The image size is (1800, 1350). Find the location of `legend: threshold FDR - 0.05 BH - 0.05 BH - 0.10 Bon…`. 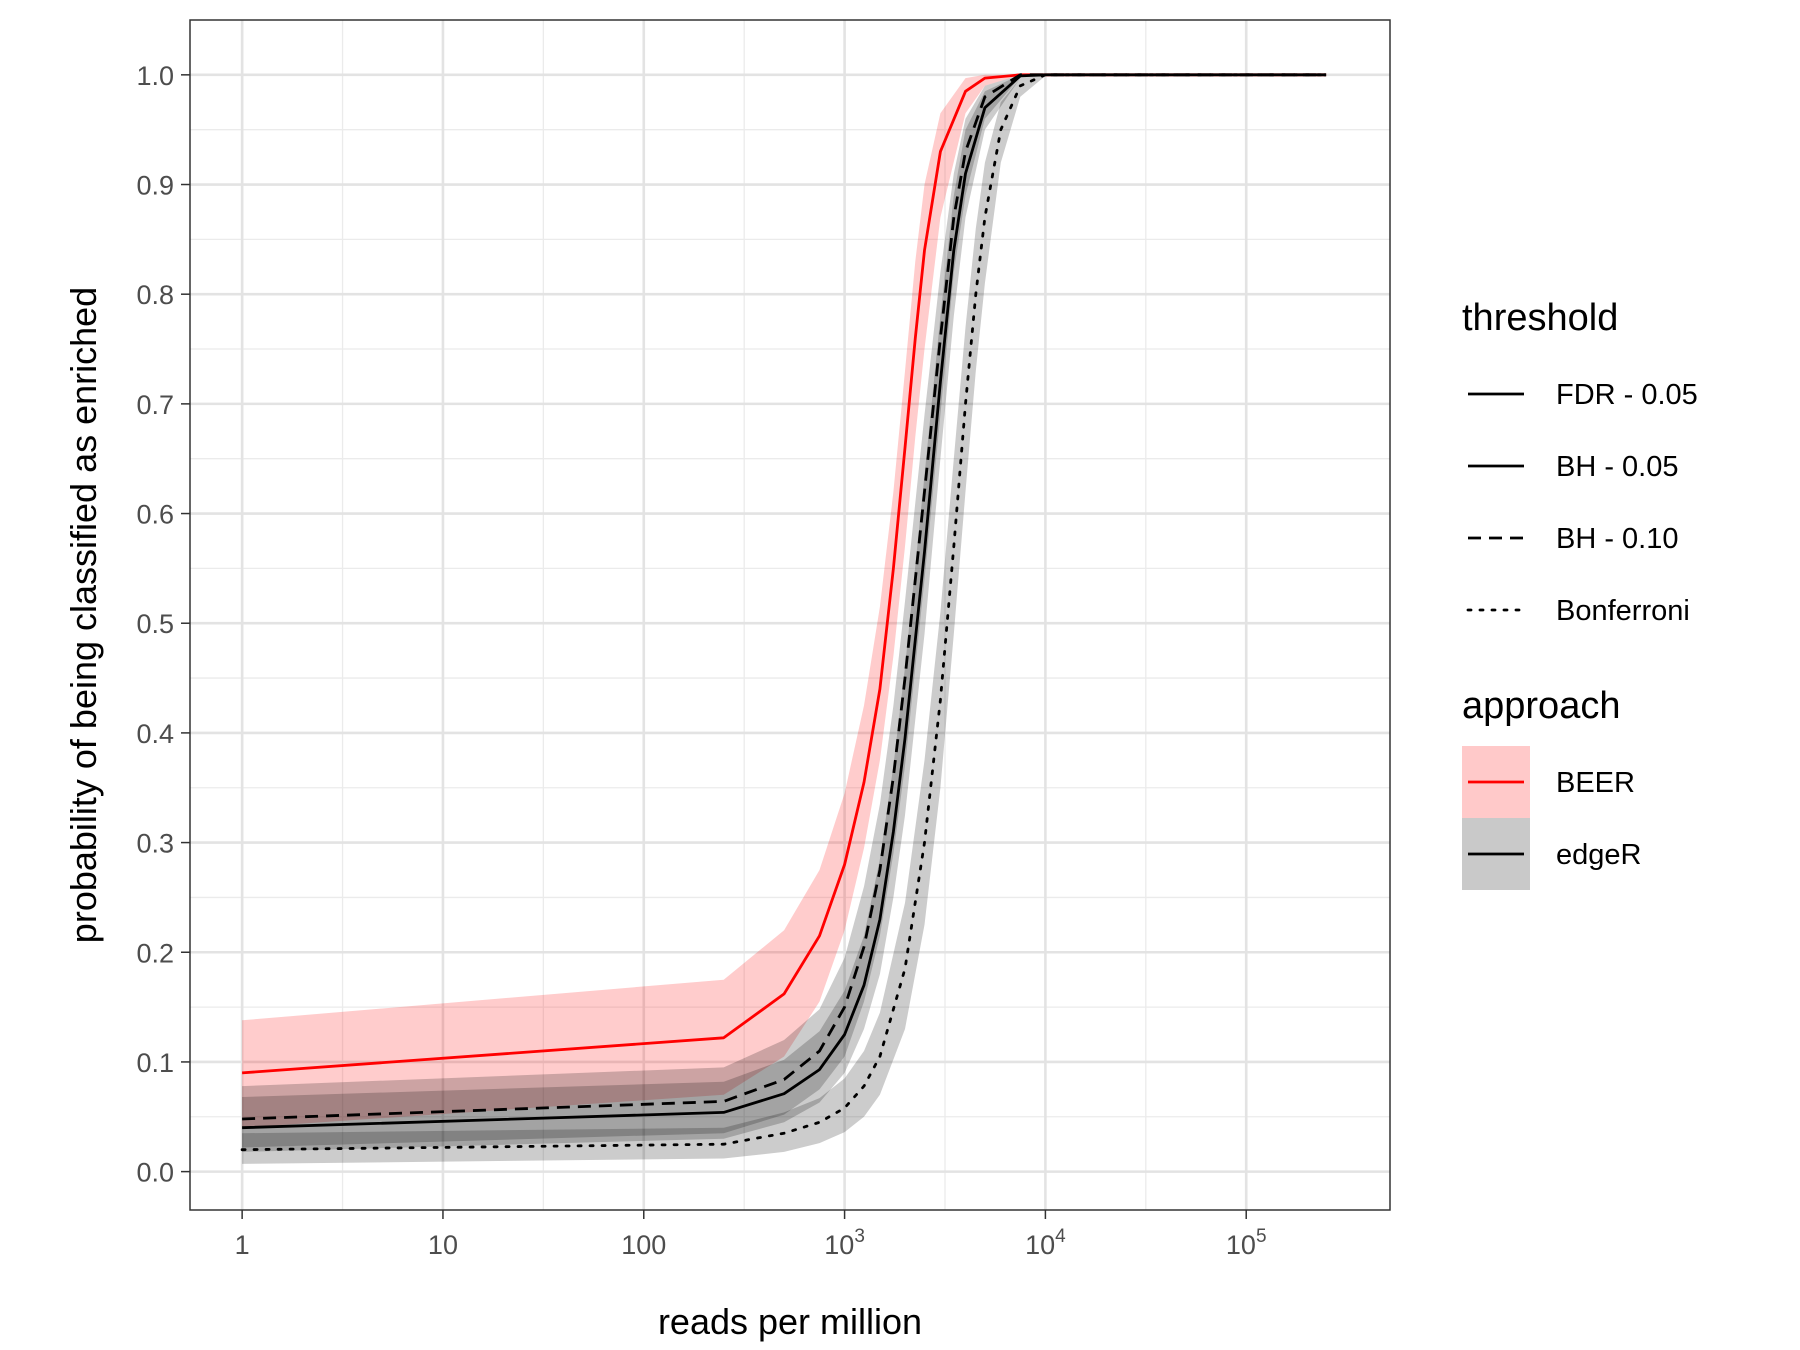

legend: threshold FDR - 0.05 BH - 0.05 BH - 0.10 Bon… is located at coordinates (1580, 593).